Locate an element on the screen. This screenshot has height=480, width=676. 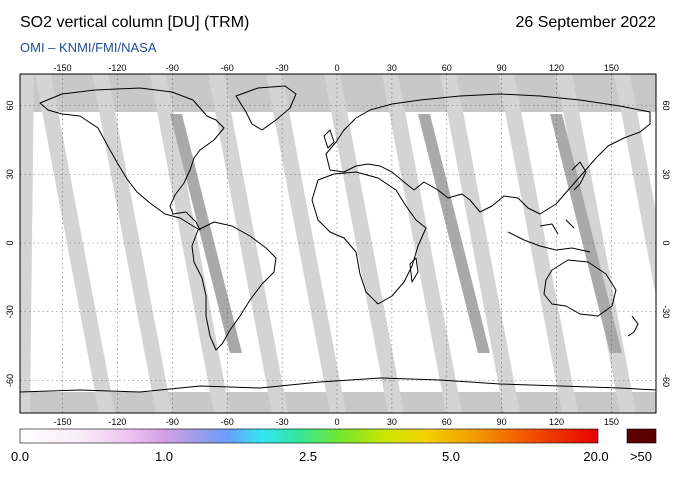
lat-tick-left-2: 0 is located at coordinates (10, 242).